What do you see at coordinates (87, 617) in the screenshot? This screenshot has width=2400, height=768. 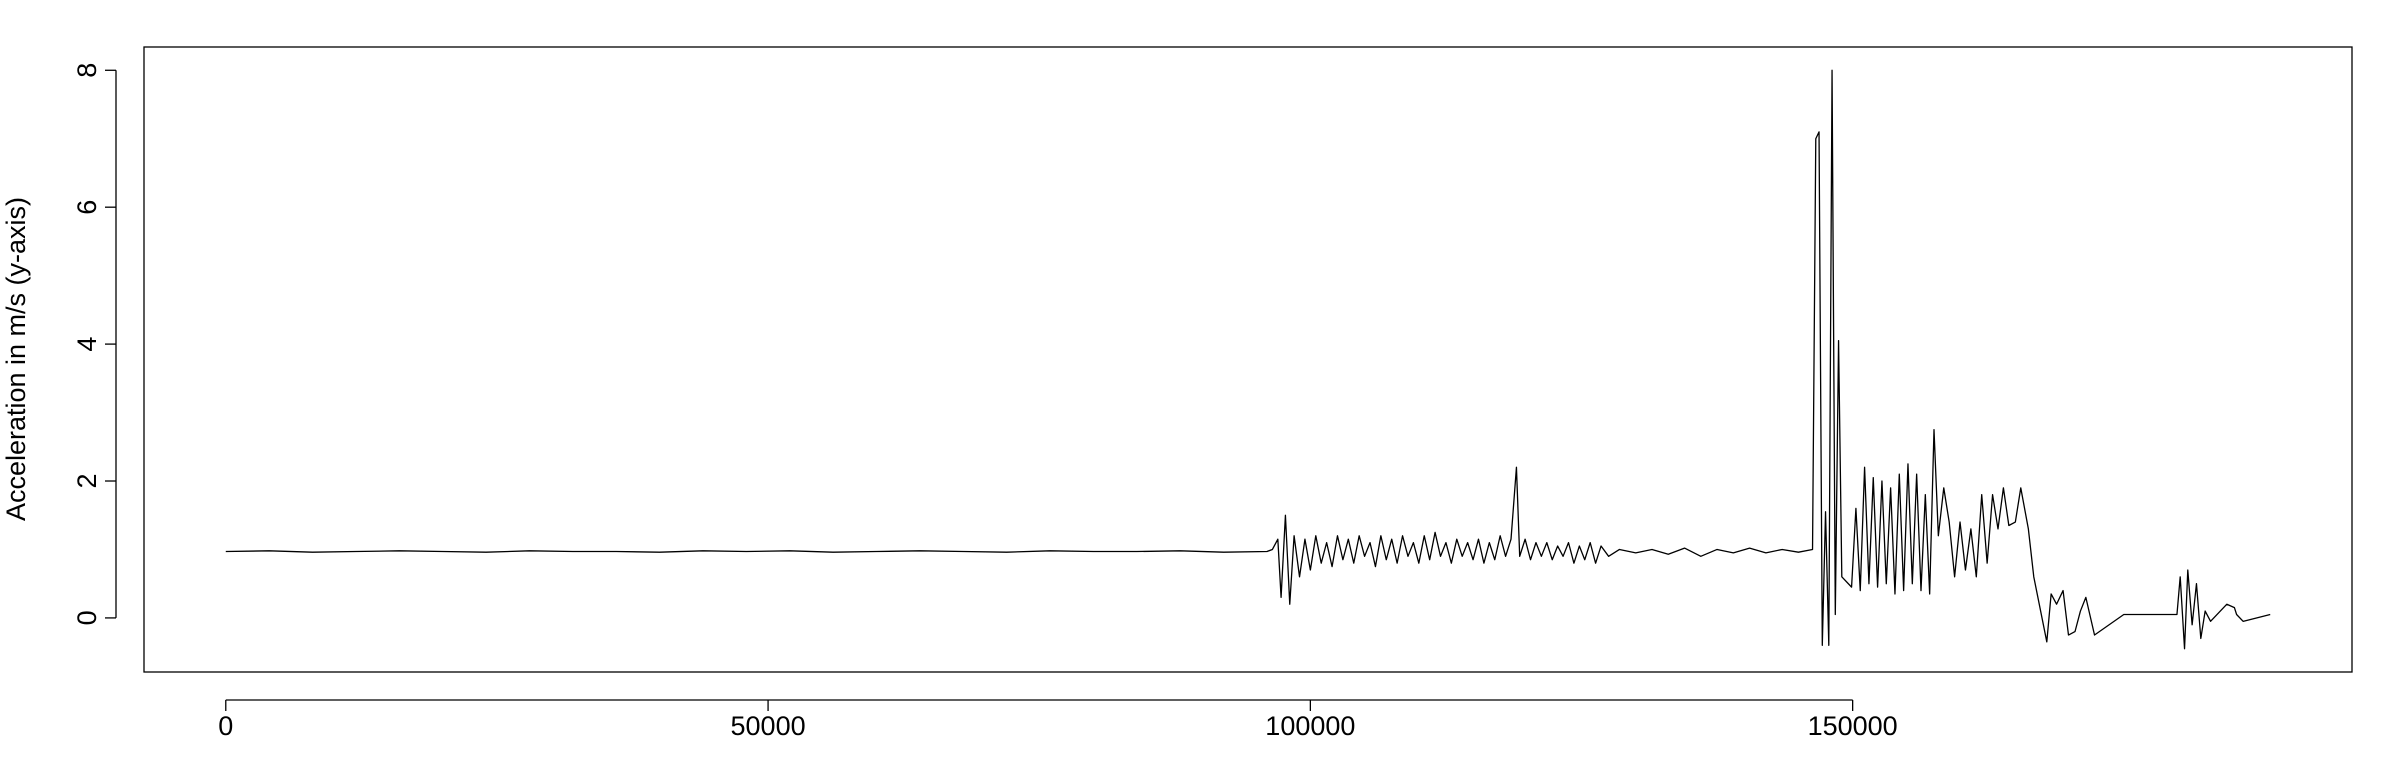 I see `y-tick-label: 0` at bounding box center [87, 617].